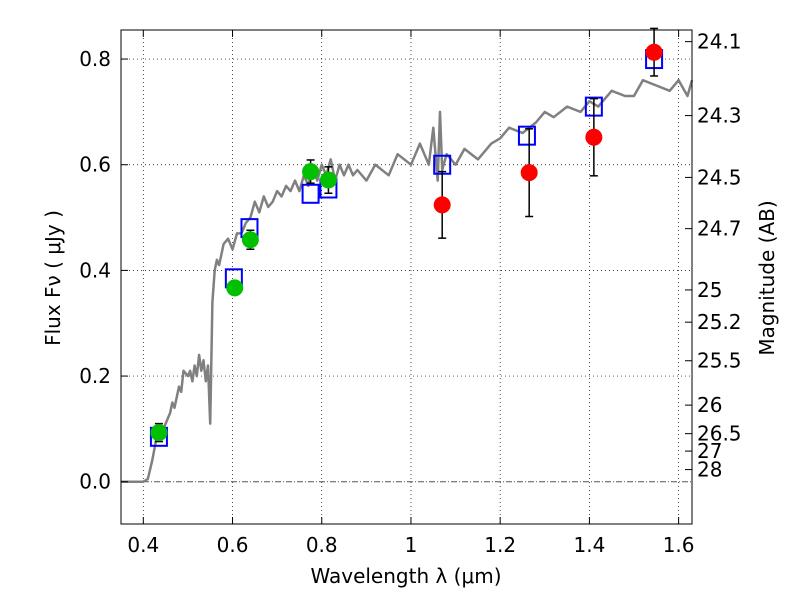 This screenshot has height=600, width=800. What do you see at coordinates (405, 576) in the screenshot?
I see `x-axis-label: Wavelength λ (μm)` at bounding box center [405, 576].